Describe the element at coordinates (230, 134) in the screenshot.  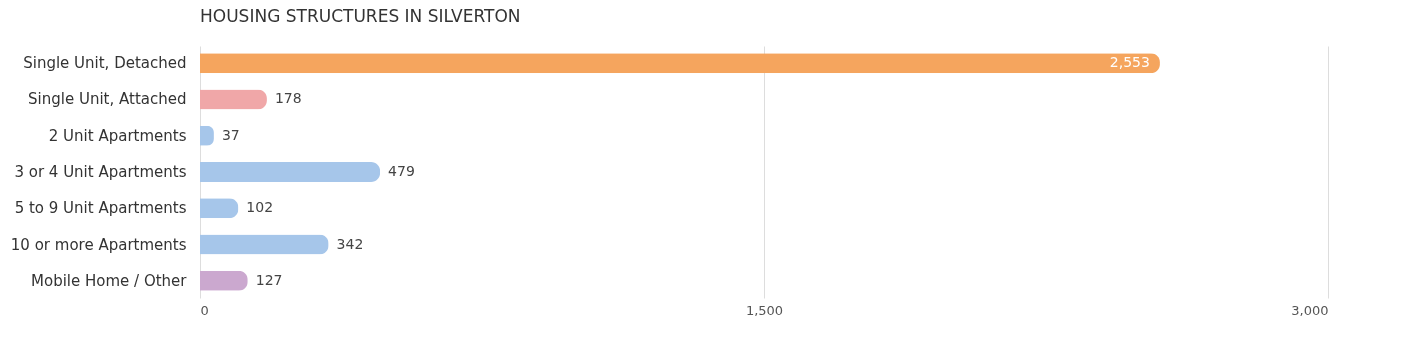
I see `data-label: 37` at that location.